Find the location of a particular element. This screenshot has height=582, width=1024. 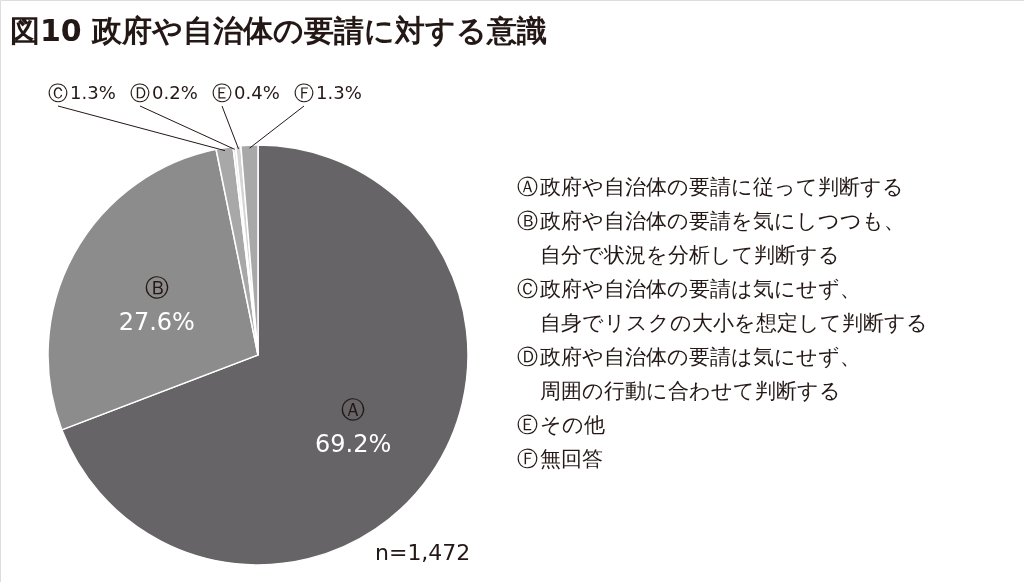

category-label: Ⓒ is located at coordinates (527, 289).